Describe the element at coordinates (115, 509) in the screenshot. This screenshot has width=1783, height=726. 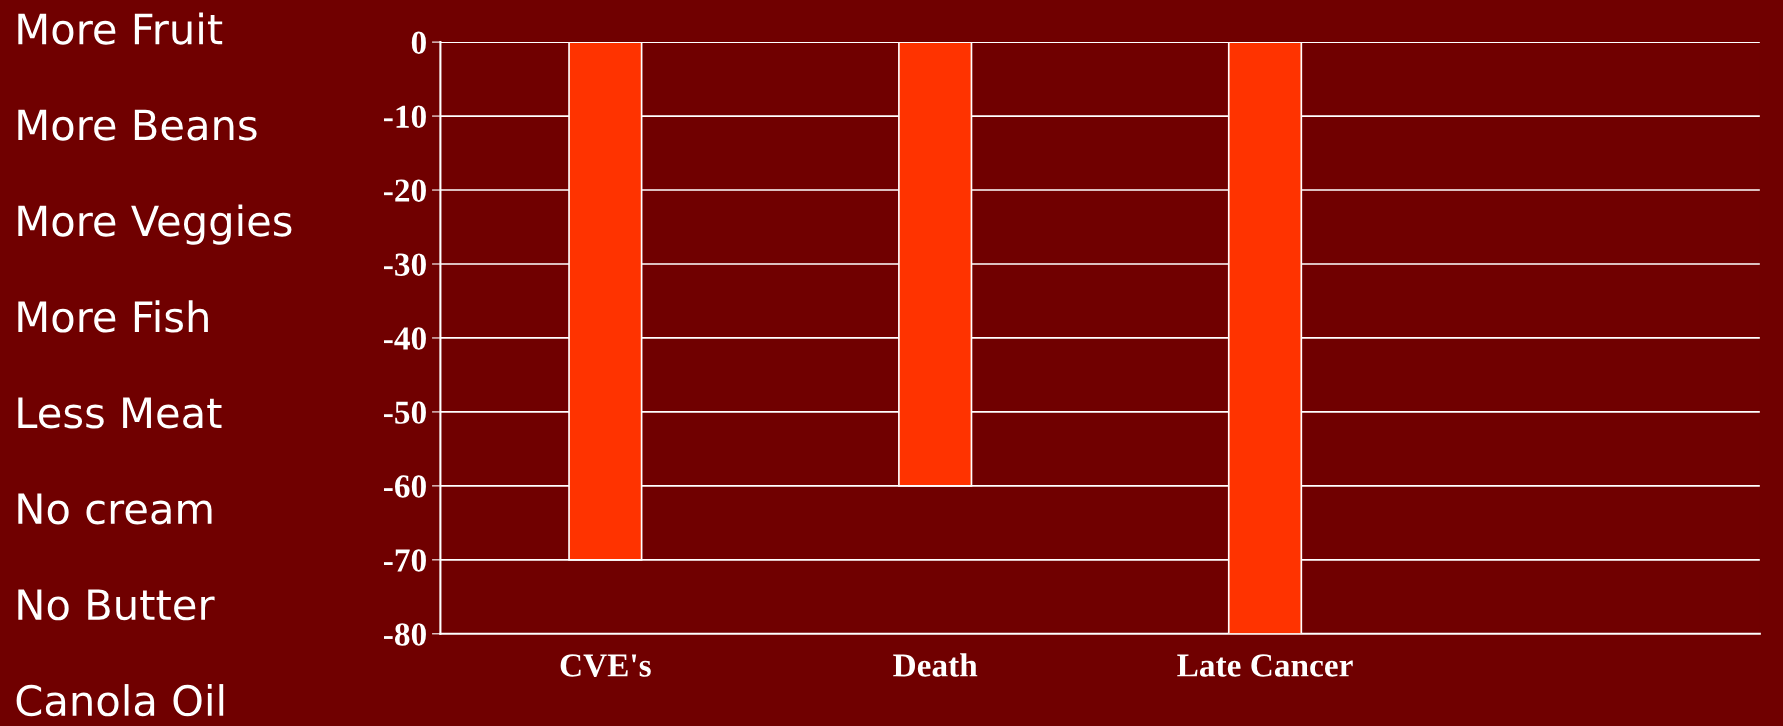
I see `text: No cream` at that location.